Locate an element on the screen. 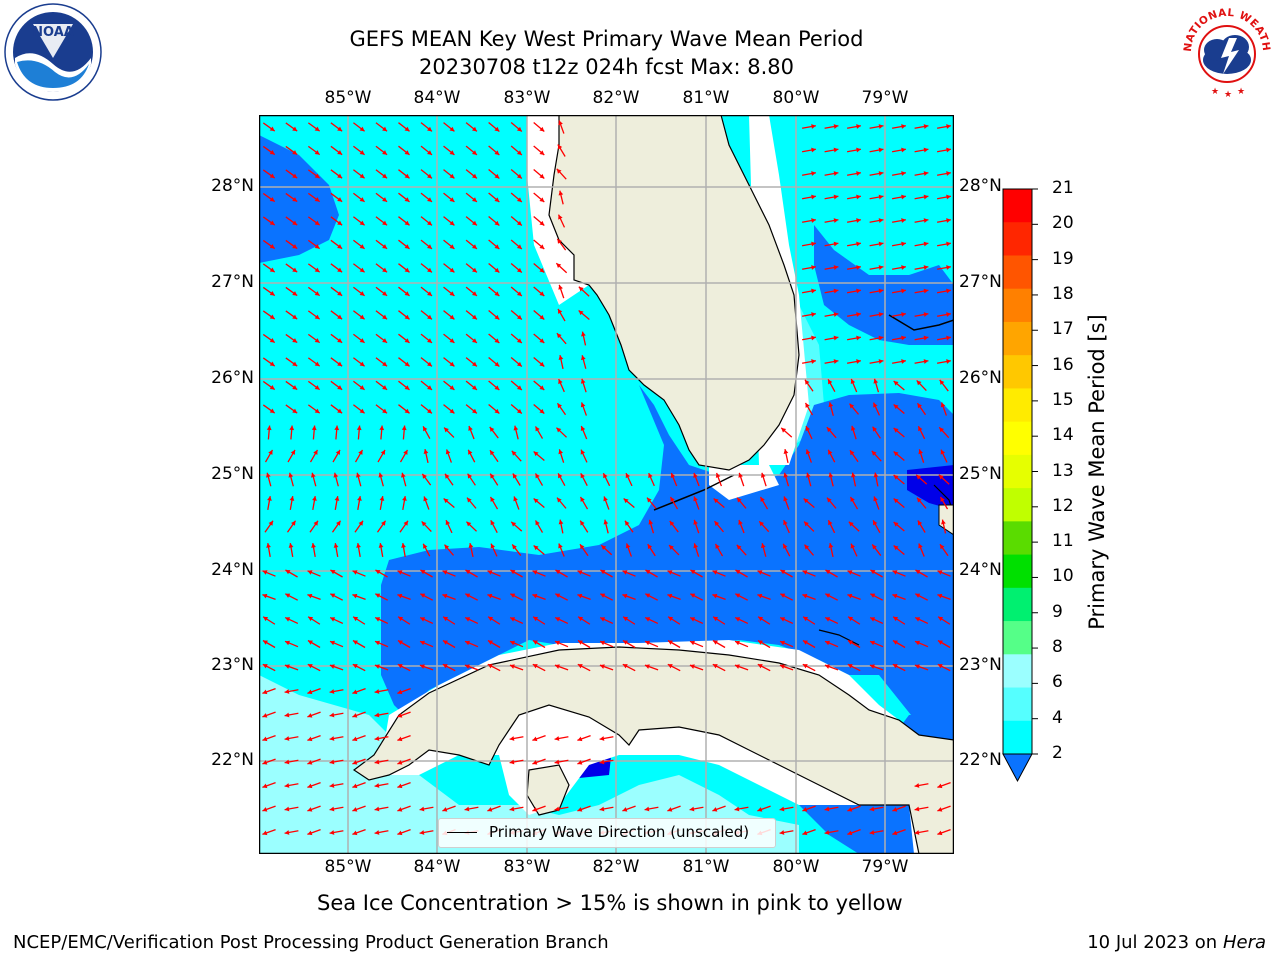 The height and width of the screenshot is (960, 1280). lon-label-top: 79°W is located at coordinates (885, 98).